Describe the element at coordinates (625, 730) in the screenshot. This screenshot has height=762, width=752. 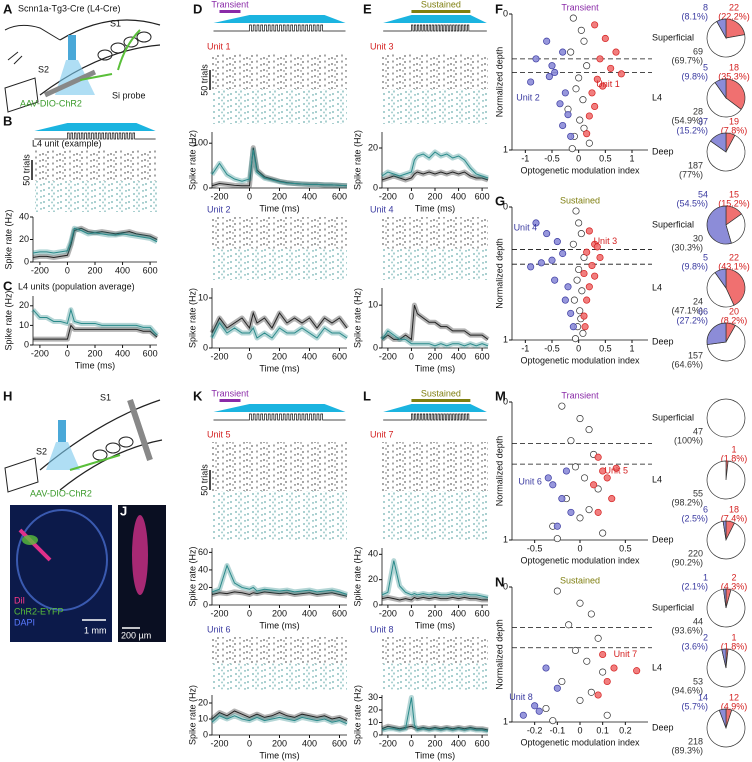
I see `x-tick-label: 0.2` at that location.